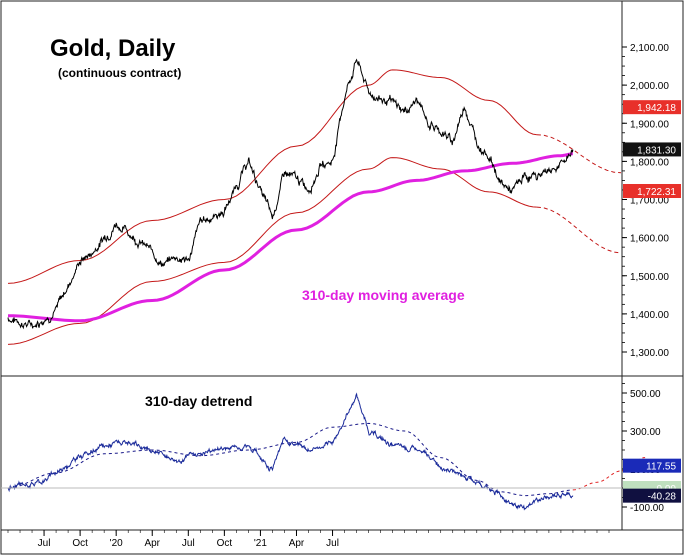  Describe the element at coordinates (662, 497) in the screenshot. I see `value-badge-label-bottom: -40.28` at that location.